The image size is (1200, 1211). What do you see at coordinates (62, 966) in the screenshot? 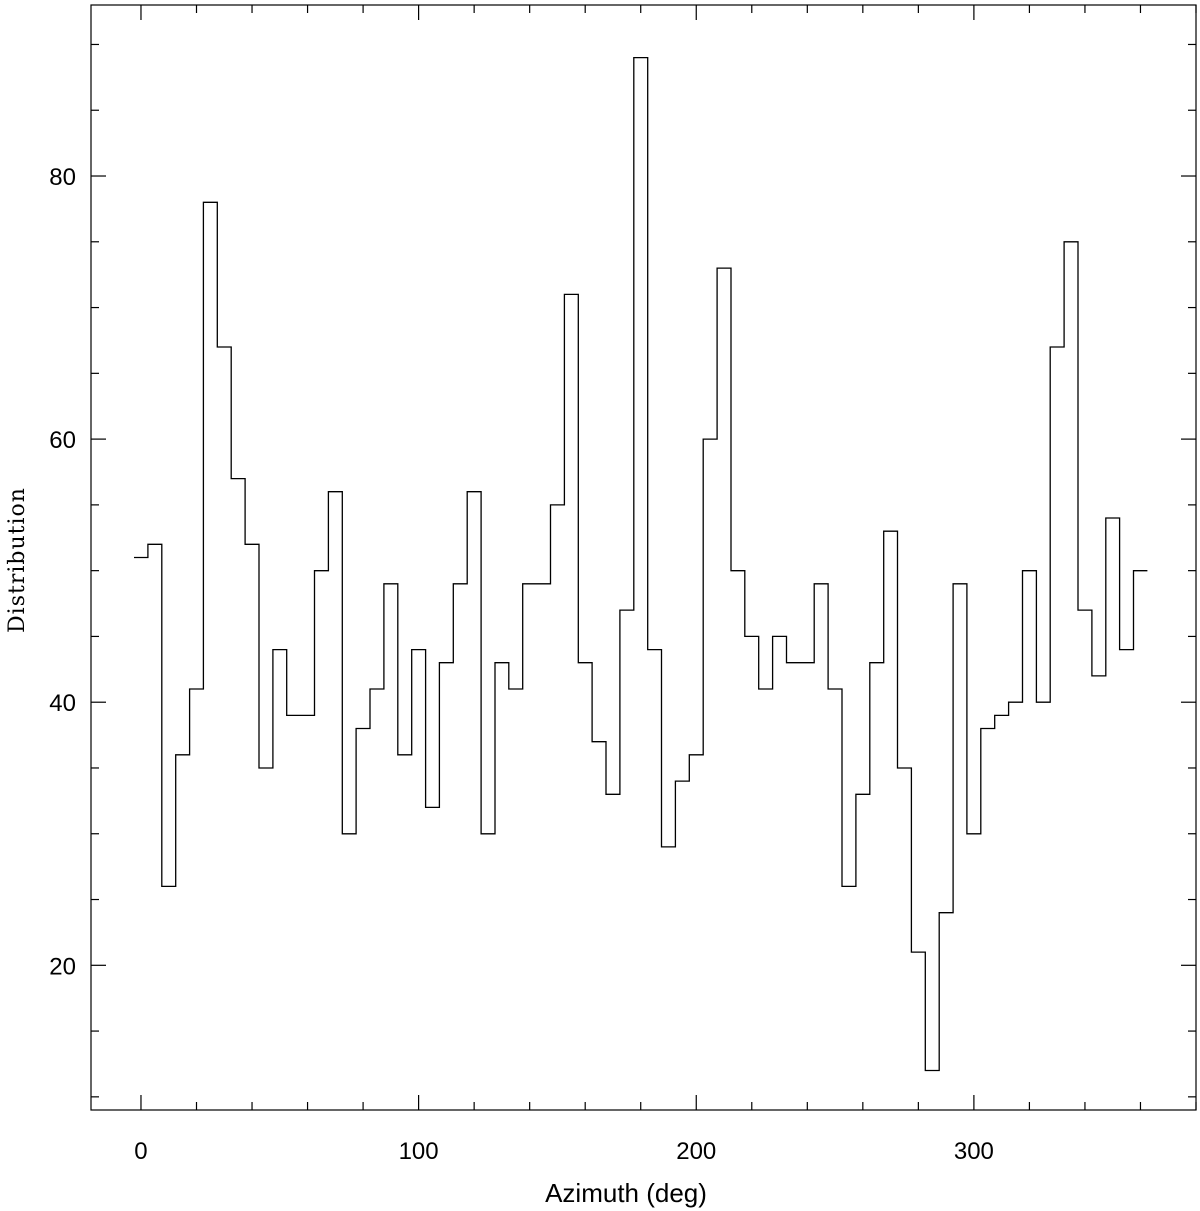
I see `y-tick-label: 20` at bounding box center [62, 966].